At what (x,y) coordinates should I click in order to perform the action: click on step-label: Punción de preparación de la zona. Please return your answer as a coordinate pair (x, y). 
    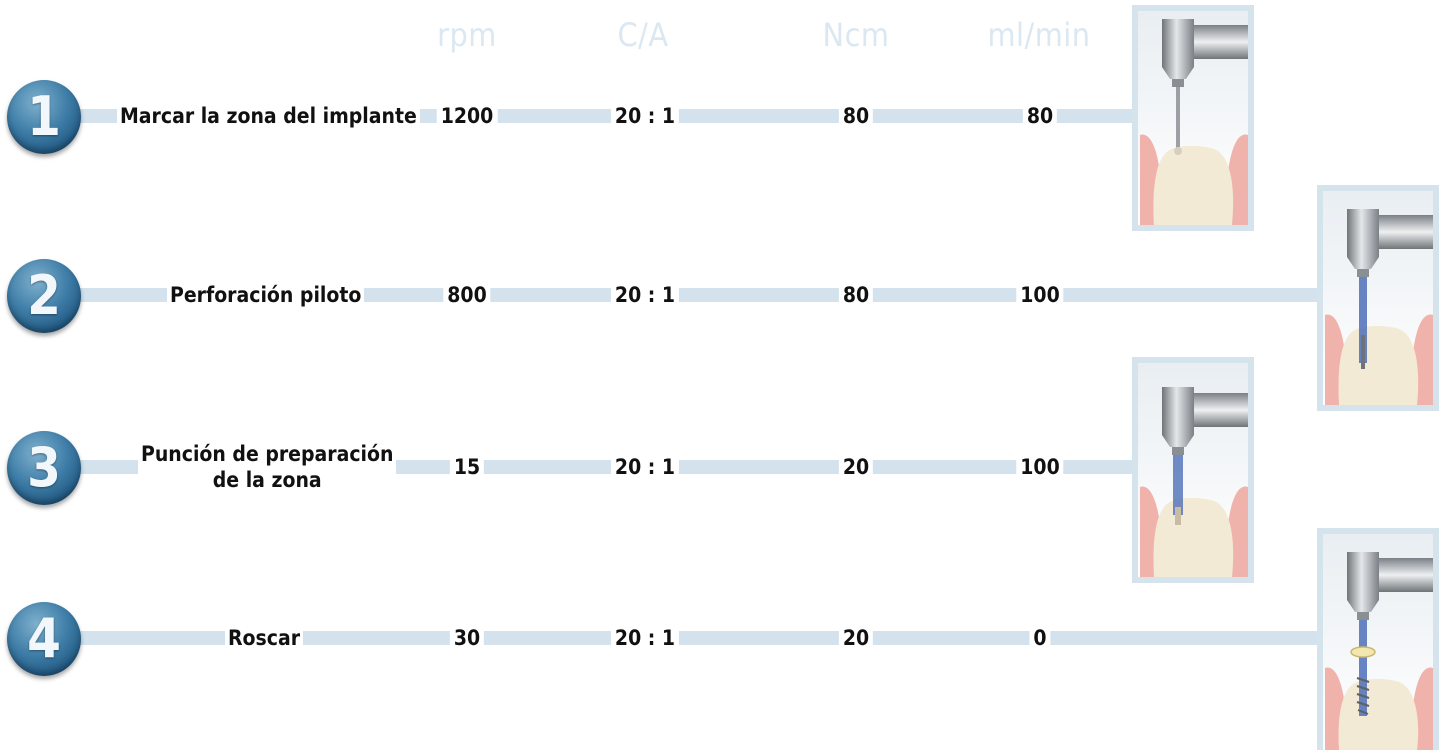
    Looking at the image, I should click on (267, 467).